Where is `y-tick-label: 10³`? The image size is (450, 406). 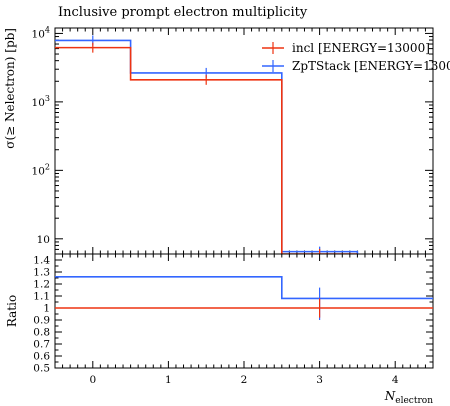 y-tick-label: 10³ is located at coordinates (41, 101).